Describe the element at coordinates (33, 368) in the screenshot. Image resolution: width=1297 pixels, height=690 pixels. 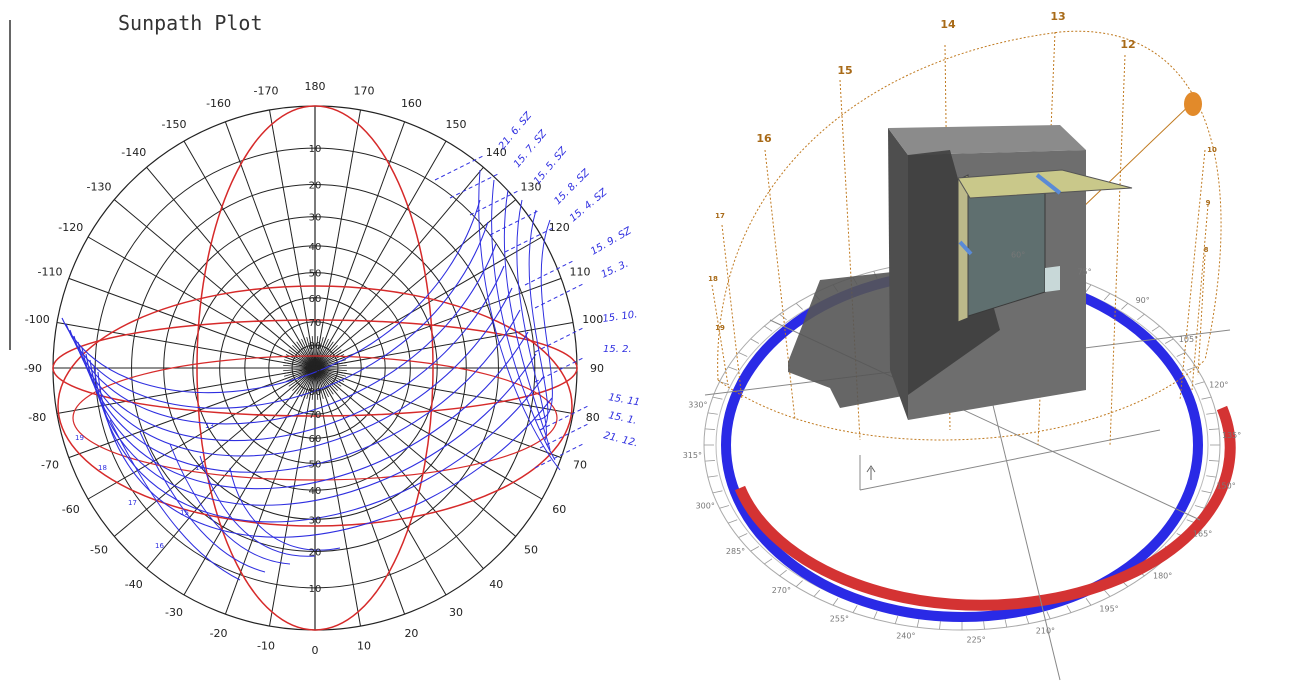
I see `azimuth-label: -90` at that location.